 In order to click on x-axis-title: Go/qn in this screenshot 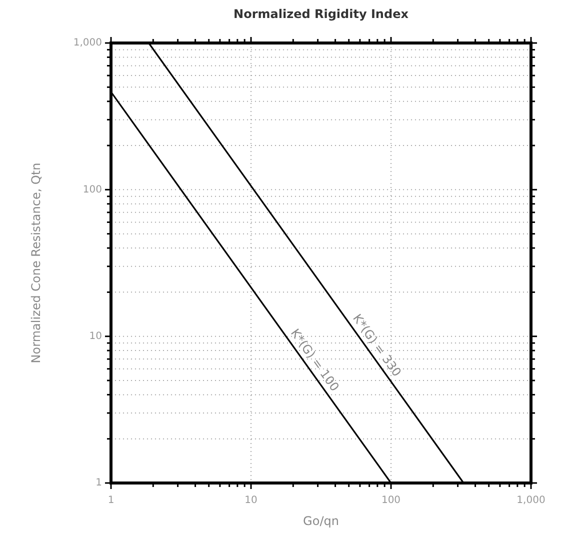, I will do `click(321, 521)`.